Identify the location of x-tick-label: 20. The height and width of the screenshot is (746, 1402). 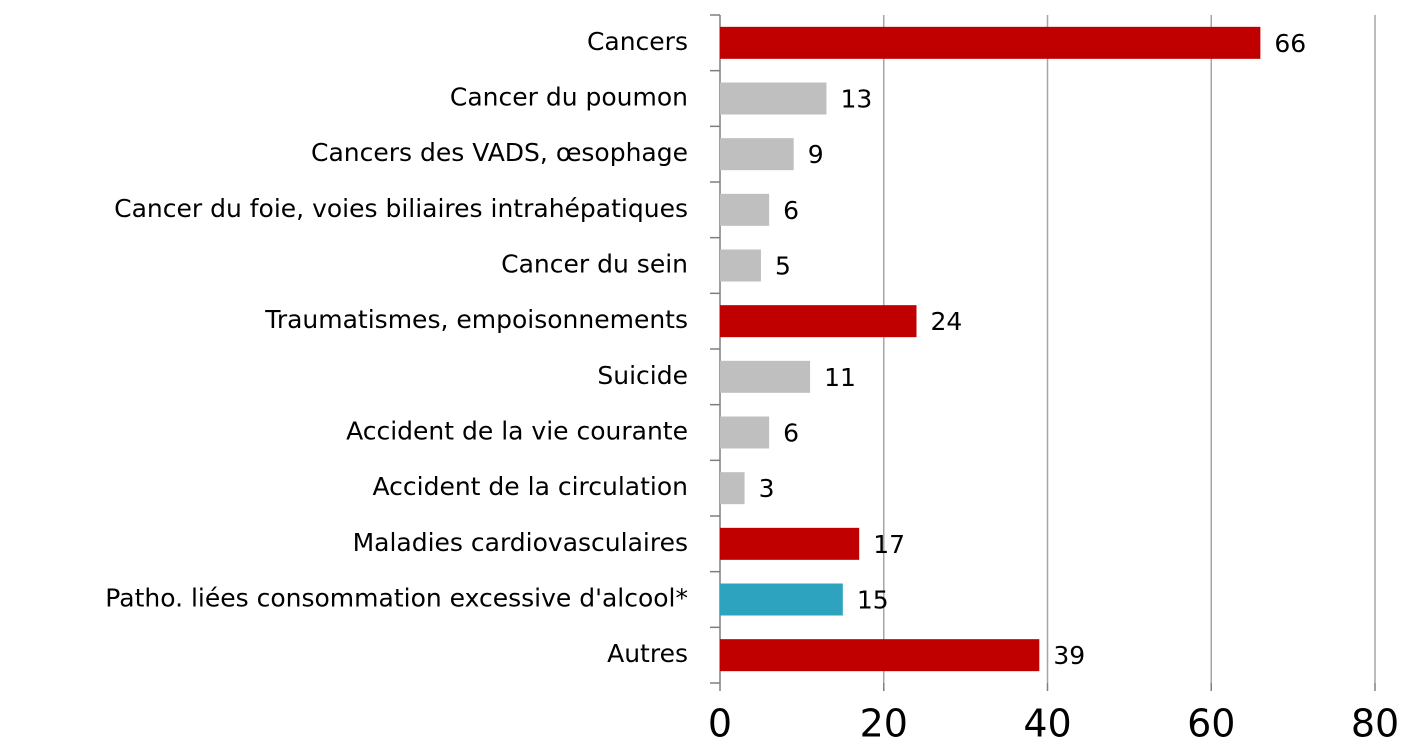
(884, 724).